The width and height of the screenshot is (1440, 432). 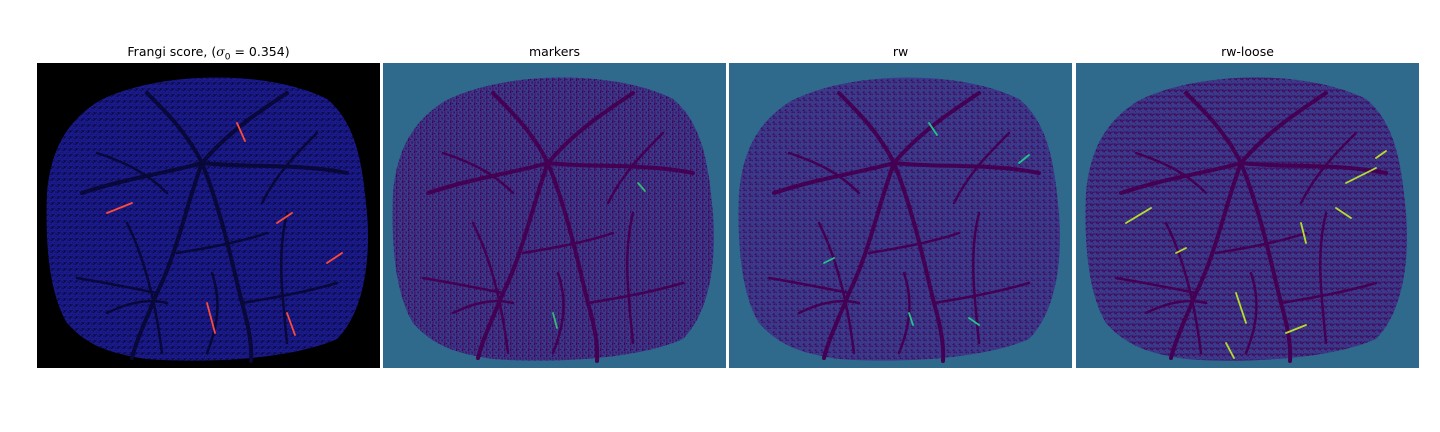 What do you see at coordinates (208, 53) in the screenshot?
I see `frangi-score-title: Frangi score, (σ0 = 0.354)` at bounding box center [208, 53].